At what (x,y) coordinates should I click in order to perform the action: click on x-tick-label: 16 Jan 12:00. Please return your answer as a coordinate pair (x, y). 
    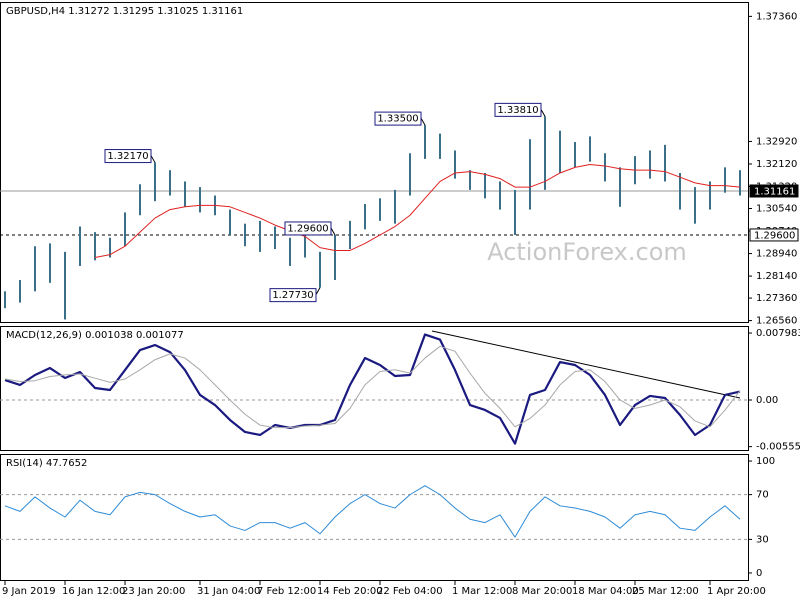
    Looking at the image, I should click on (93, 591).